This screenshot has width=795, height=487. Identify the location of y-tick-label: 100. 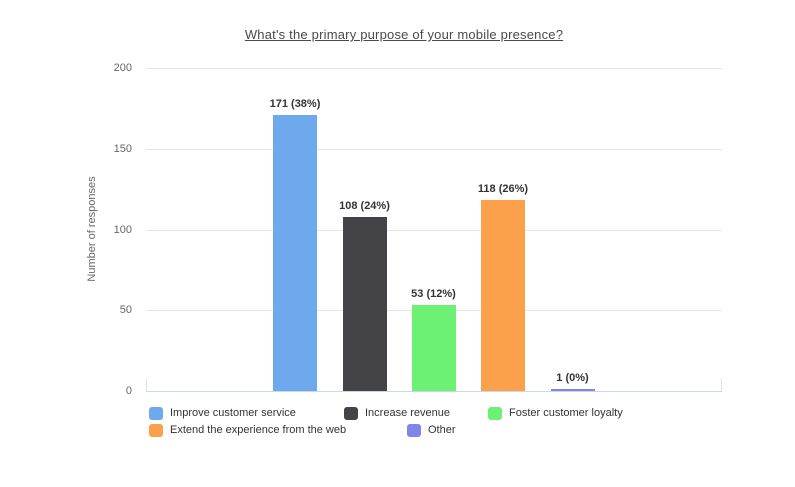
(122, 229).